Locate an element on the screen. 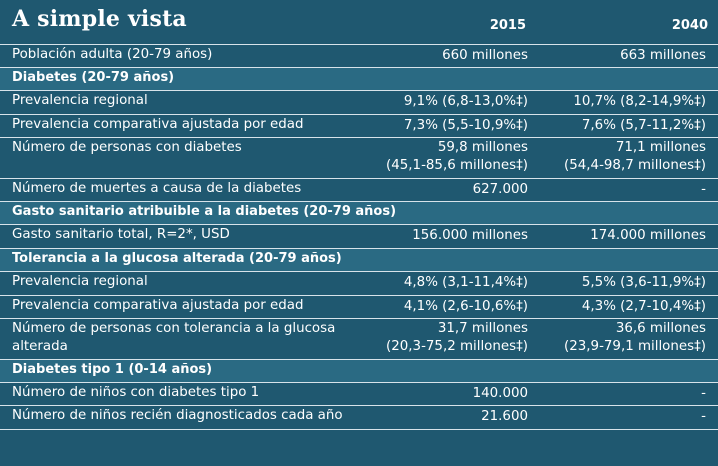  section-header: Diabetes (20-79 años) is located at coordinates (359, 79).